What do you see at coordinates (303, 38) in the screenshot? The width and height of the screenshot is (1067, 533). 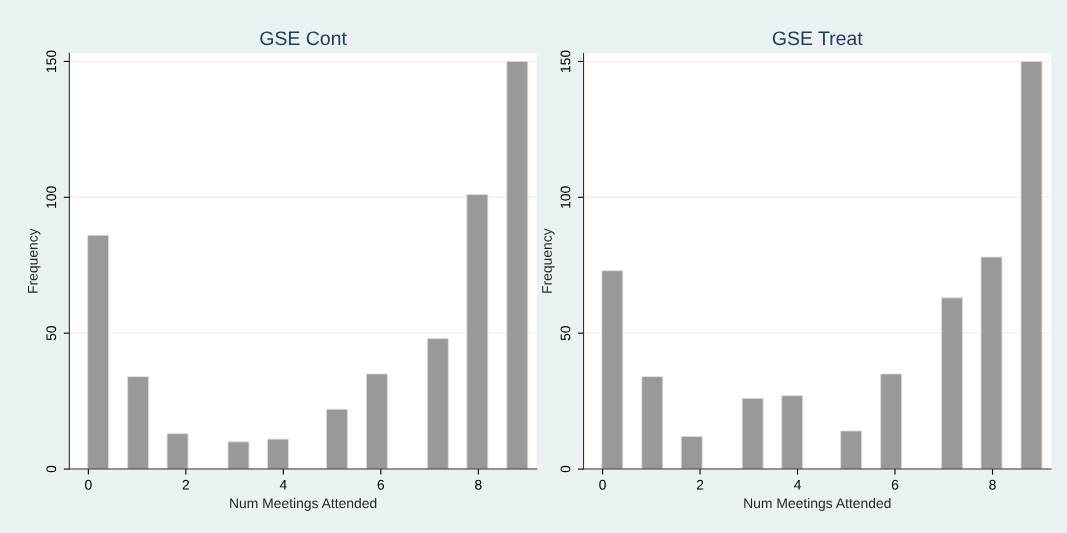 I see `chart-title: GSE Cont` at bounding box center [303, 38].